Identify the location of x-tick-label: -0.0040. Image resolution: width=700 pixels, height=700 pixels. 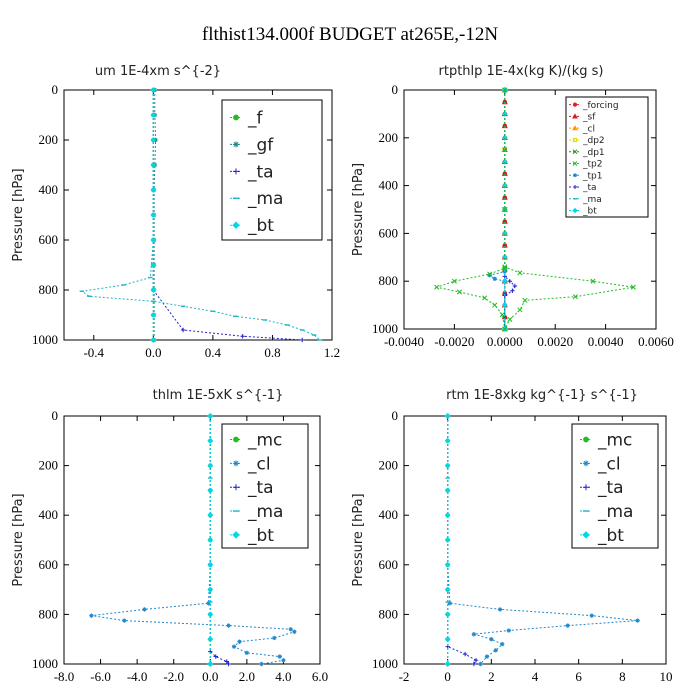
(404, 341).